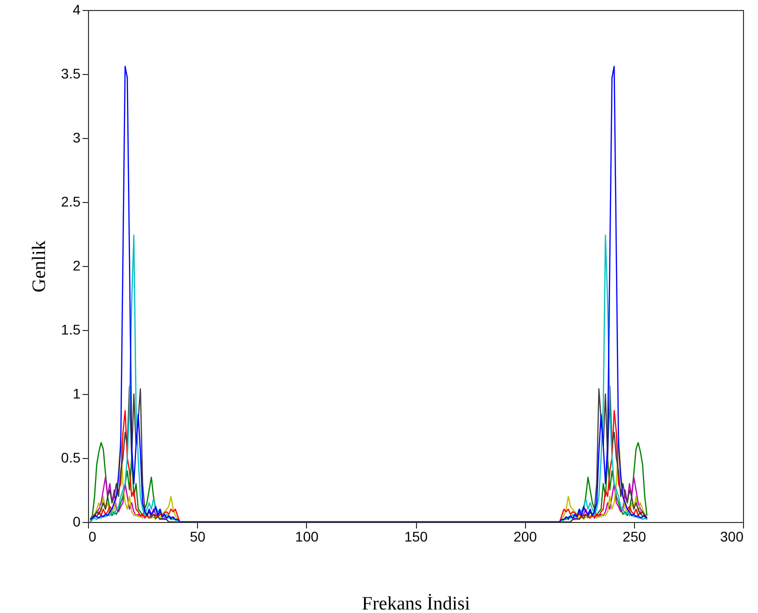  Describe the element at coordinates (39, 266) in the screenshot. I see `y-axis-title: Genlik` at that location.